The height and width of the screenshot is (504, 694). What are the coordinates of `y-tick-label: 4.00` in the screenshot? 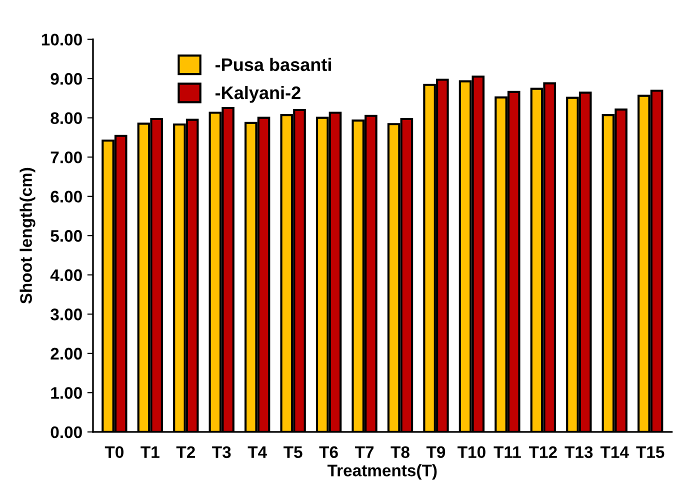 It's located at (66, 275).